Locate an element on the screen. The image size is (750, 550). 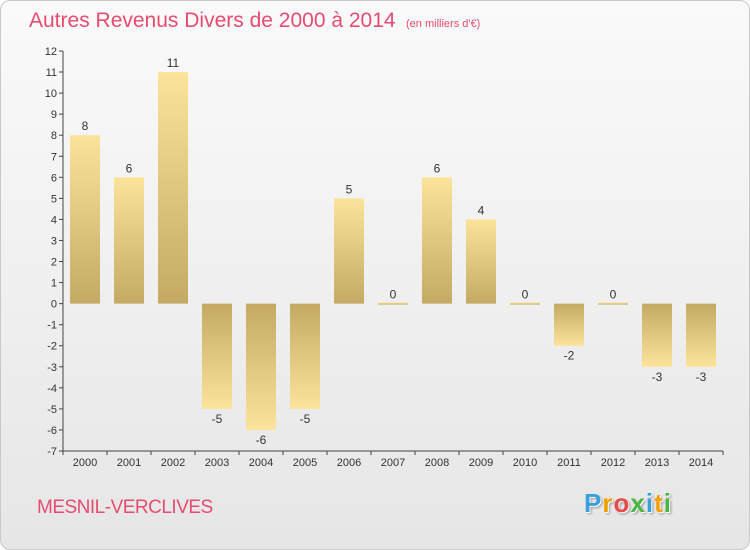
x-tick-label: 2014 is located at coordinates (701, 463).